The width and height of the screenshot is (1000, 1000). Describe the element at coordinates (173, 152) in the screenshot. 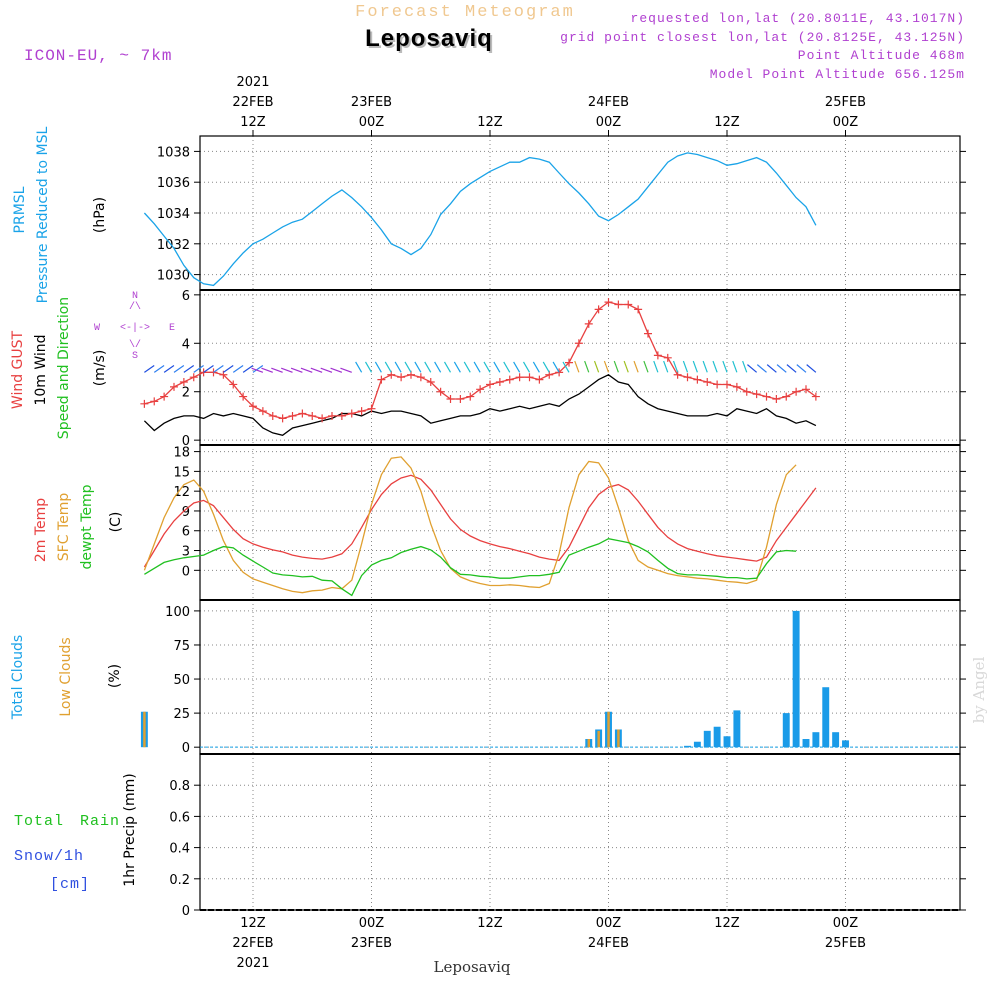

I see `y-tick-label-pressure: 1038` at that location.